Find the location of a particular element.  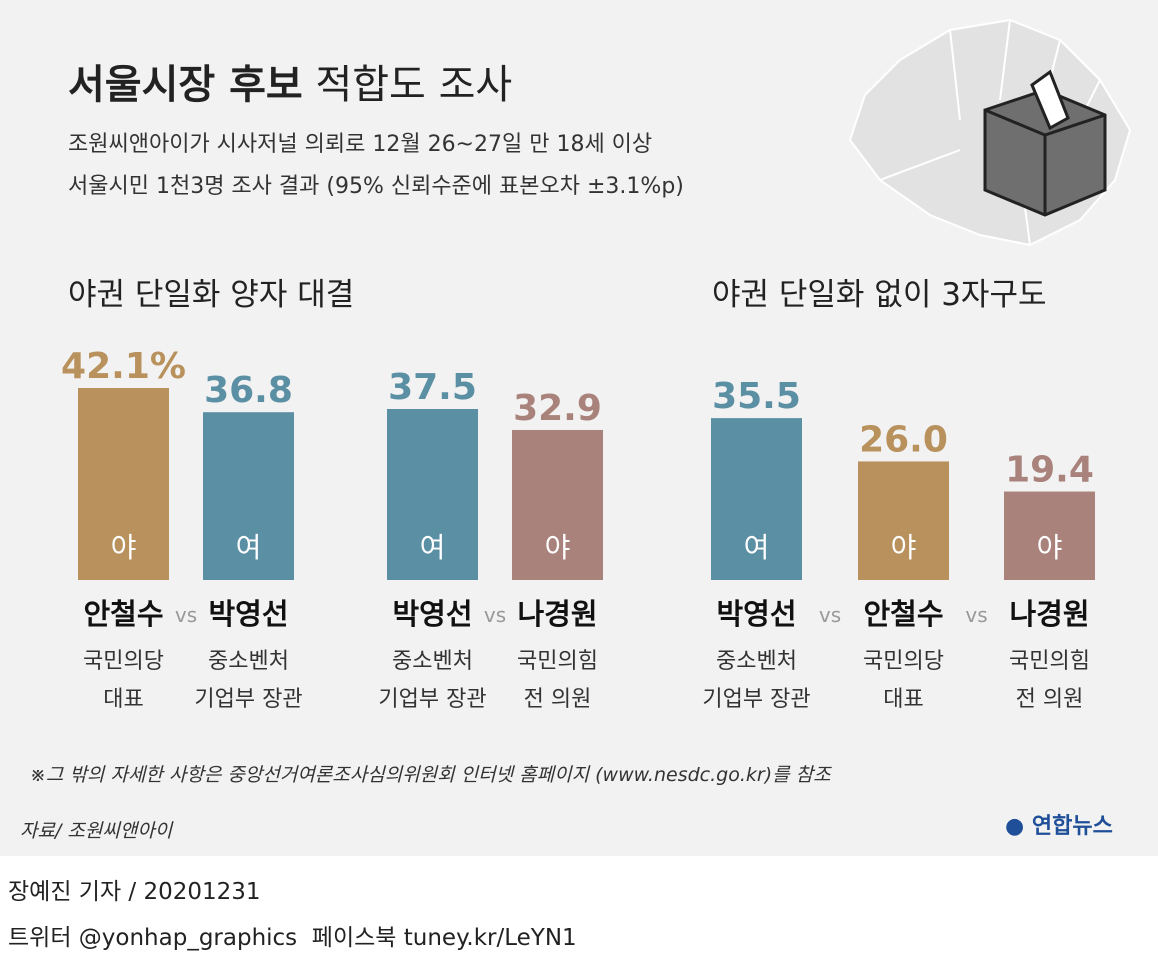

value-label: 36.8 is located at coordinates (248, 390).